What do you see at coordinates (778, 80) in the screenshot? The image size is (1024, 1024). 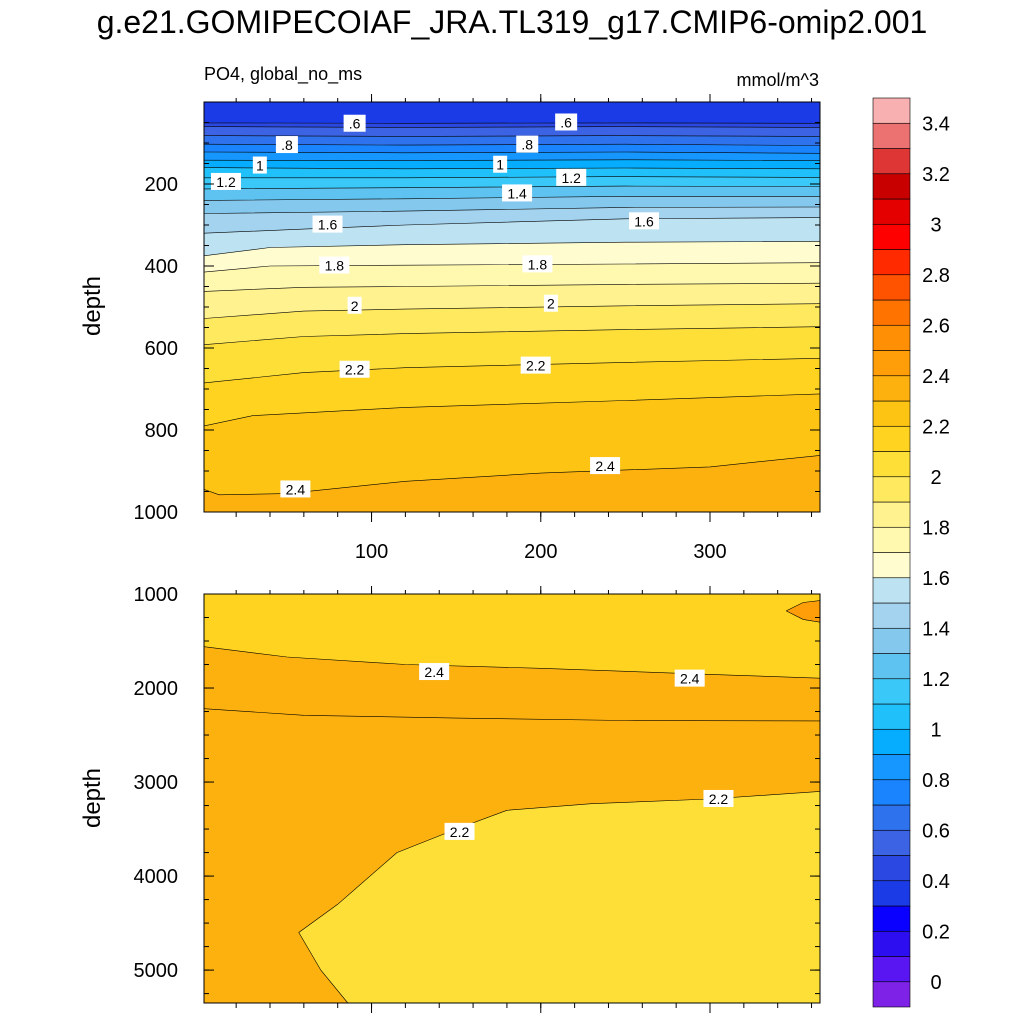 I see `units-label: mmol/m^3` at bounding box center [778, 80].